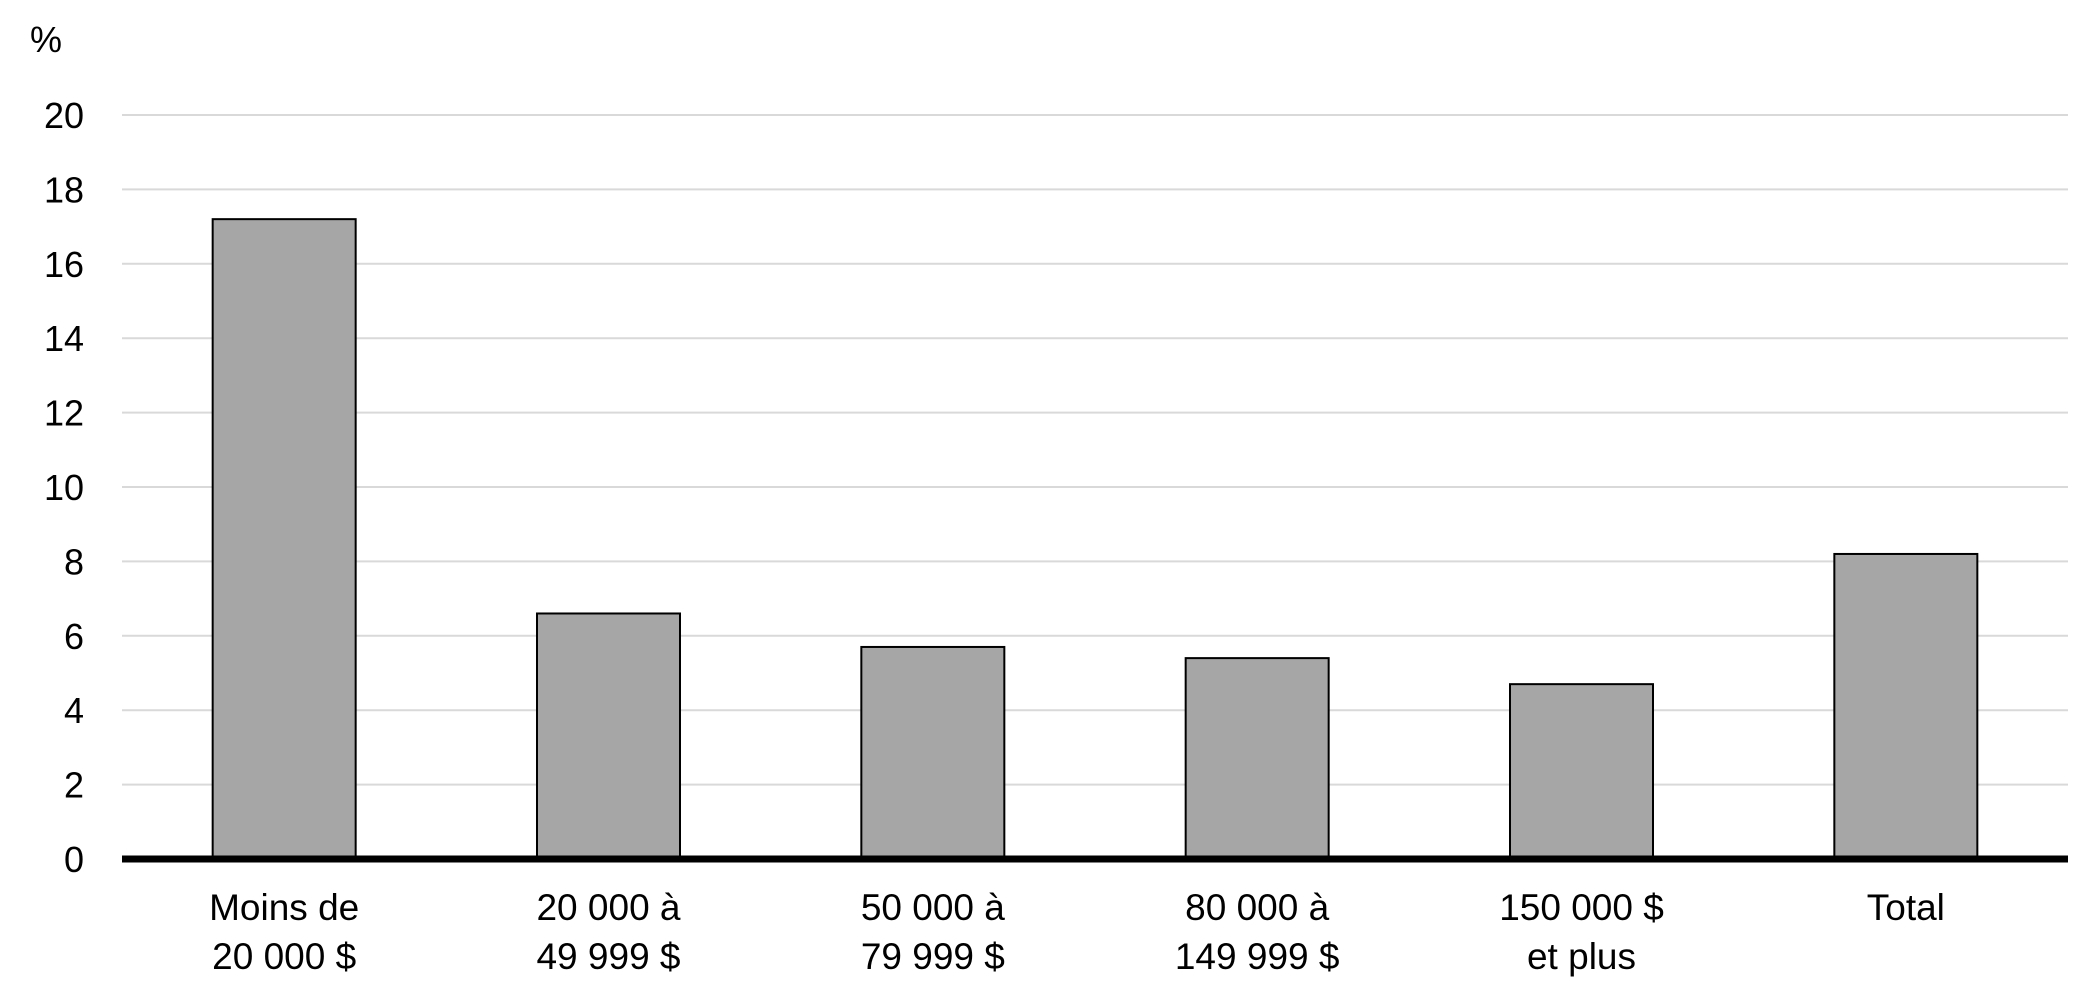  What do you see at coordinates (1257, 956) in the screenshot?
I see `x-category-label: 149 999 $` at bounding box center [1257, 956].